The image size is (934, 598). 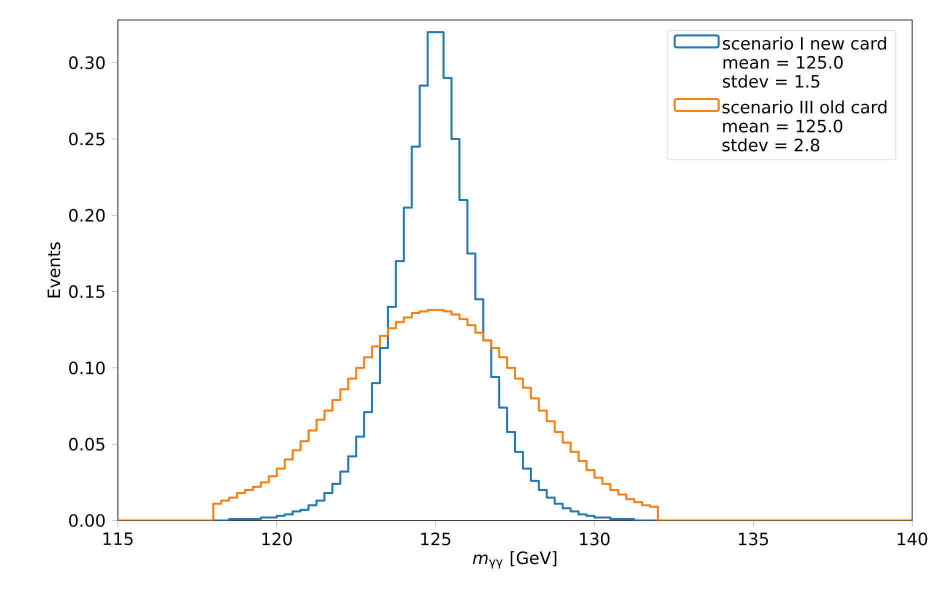 What do you see at coordinates (87, 62) in the screenshot?
I see `y-tick-label: 0.30` at bounding box center [87, 62].